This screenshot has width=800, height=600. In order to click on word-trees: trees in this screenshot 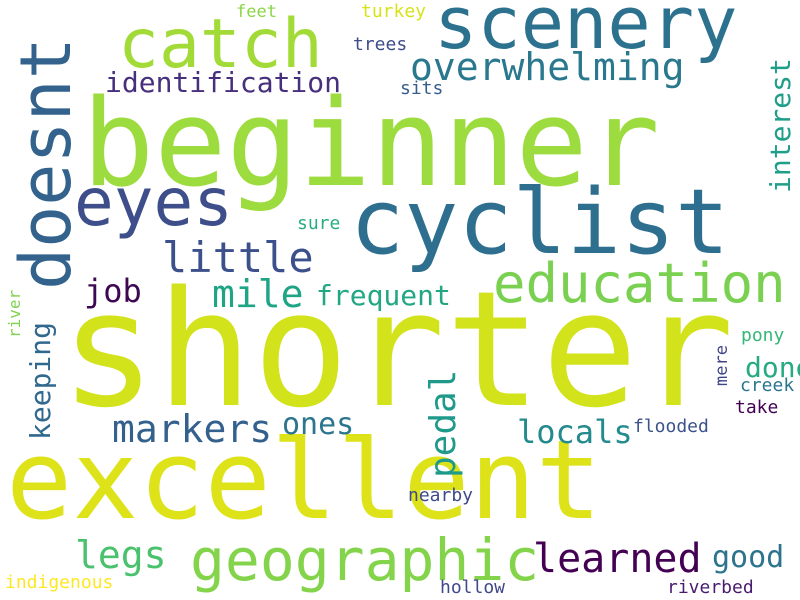, I will do `click(380, 44)`.